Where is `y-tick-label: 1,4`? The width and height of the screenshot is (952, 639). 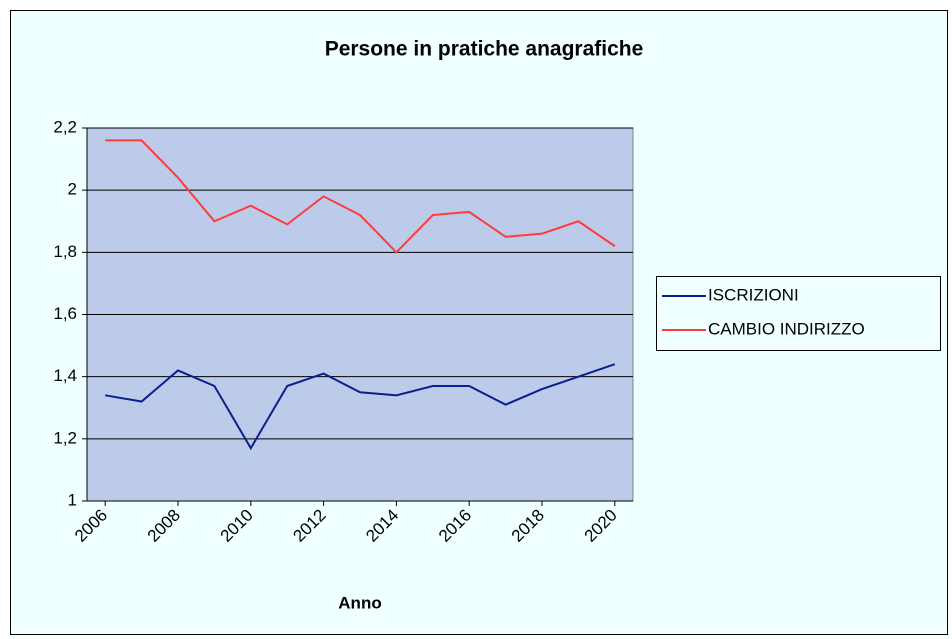
y-tick-label: 1,4 is located at coordinates (65, 375).